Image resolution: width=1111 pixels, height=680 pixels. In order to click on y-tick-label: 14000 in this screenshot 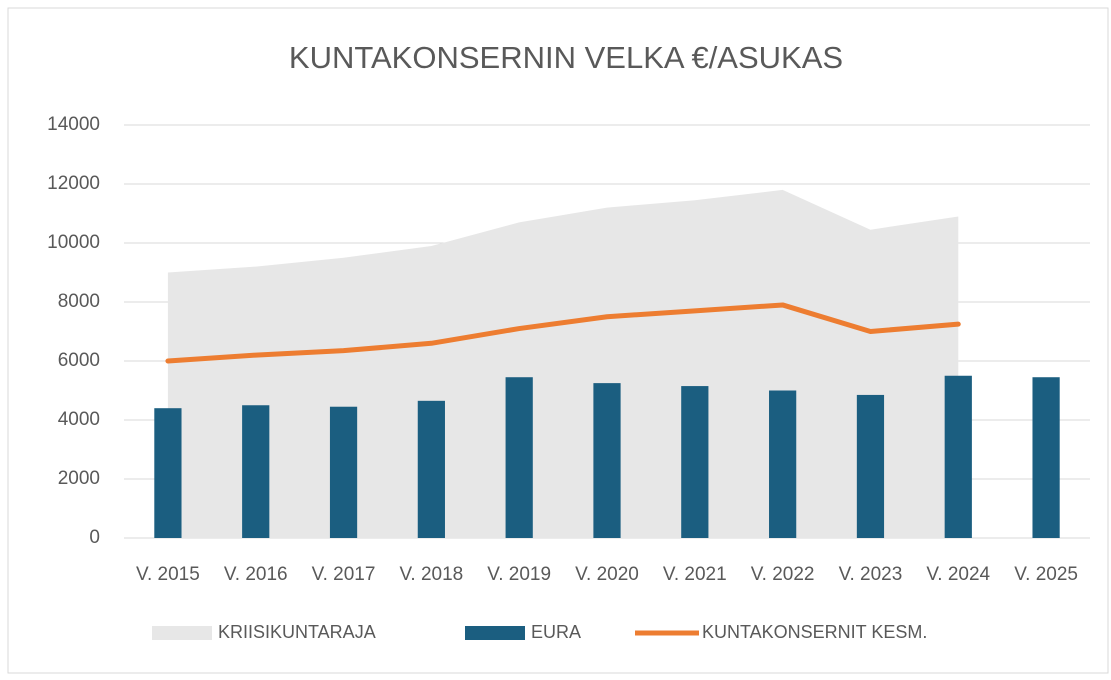, I will do `click(73, 124)`.